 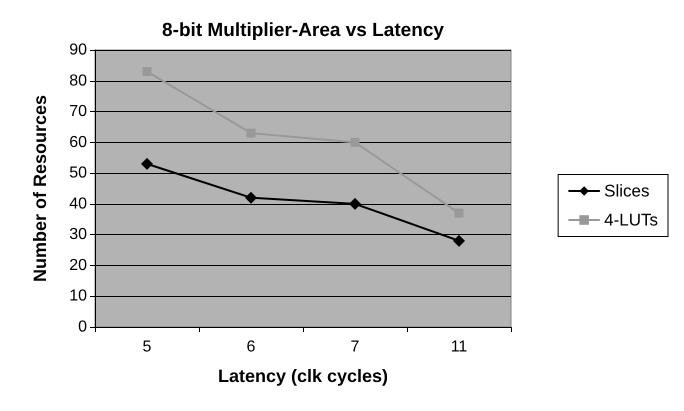 I want to click on y-tick-label: 20, so click(x=78, y=265).